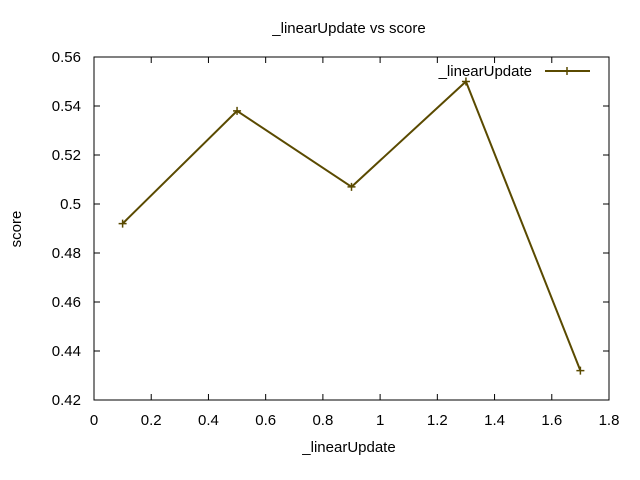 The width and height of the screenshot is (640, 480). Describe the element at coordinates (494, 420) in the screenshot. I see `x-tick-label: 1.4` at that location.